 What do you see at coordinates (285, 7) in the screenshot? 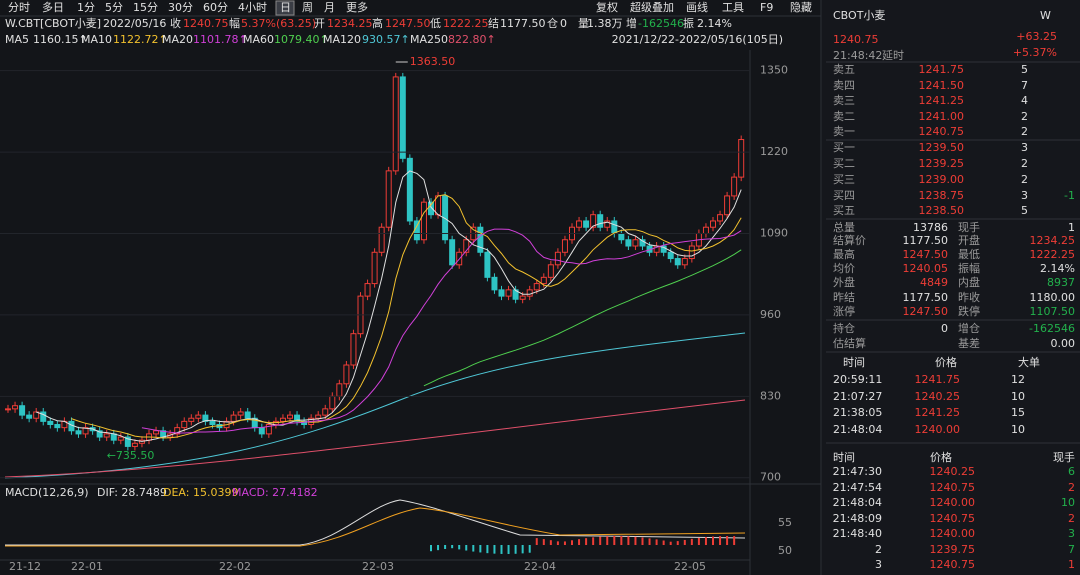
I see `tab: 日` at bounding box center [285, 7].